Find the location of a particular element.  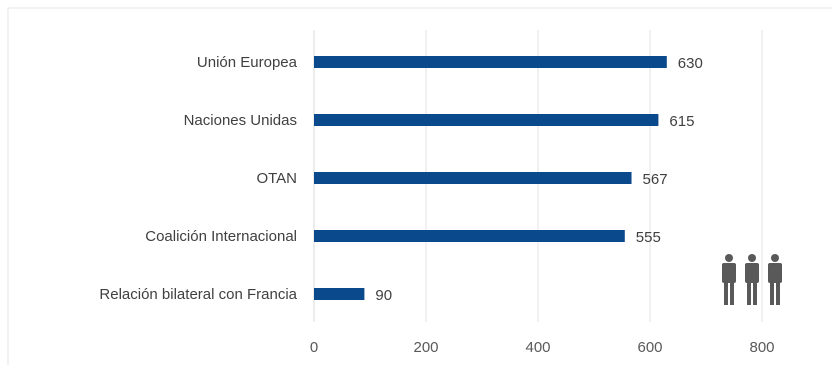

category-label: OTAN is located at coordinates (276, 178).